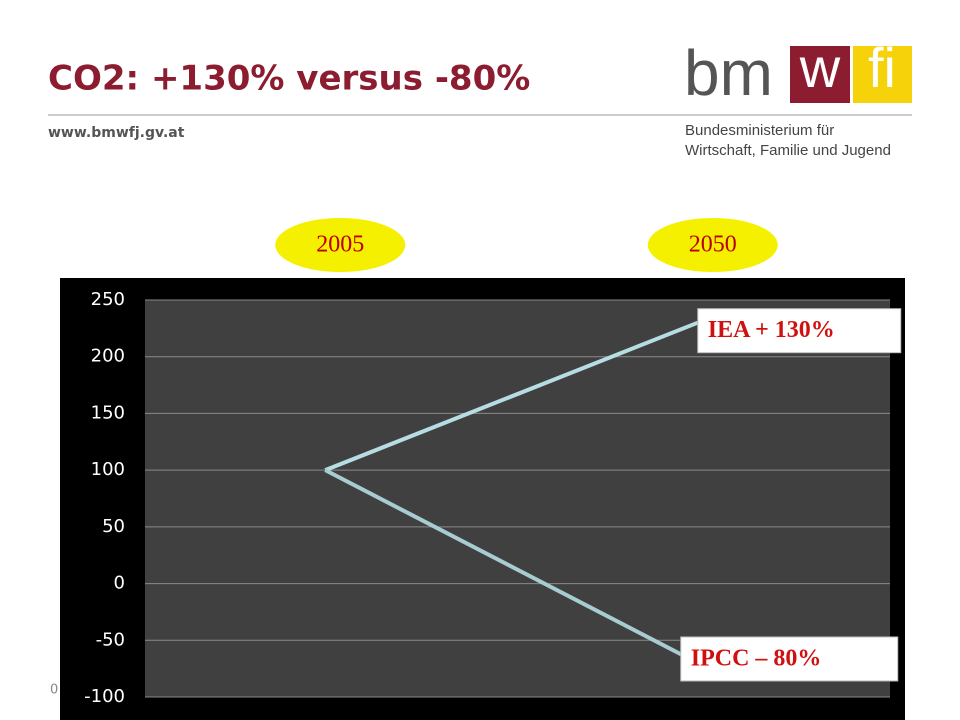 The width and height of the screenshot is (960, 720). What do you see at coordinates (108, 299) in the screenshot?
I see `y-tick-label: 250` at bounding box center [108, 299].